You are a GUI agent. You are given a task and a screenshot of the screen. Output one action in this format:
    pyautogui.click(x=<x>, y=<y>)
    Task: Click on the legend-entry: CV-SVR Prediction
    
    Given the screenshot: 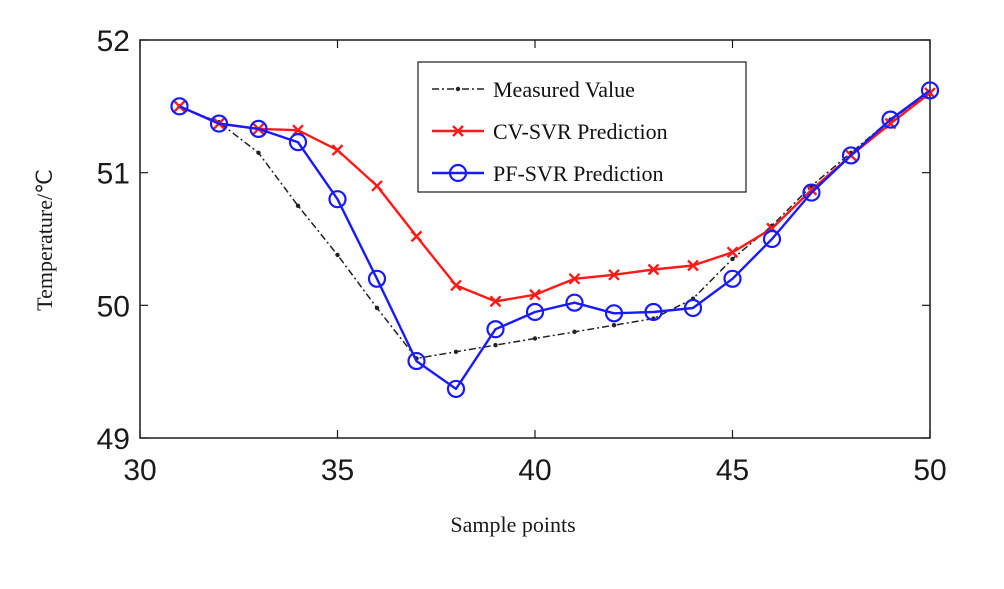 What is the action you would take?
    pyautogui.click(x=550, y=131)
    